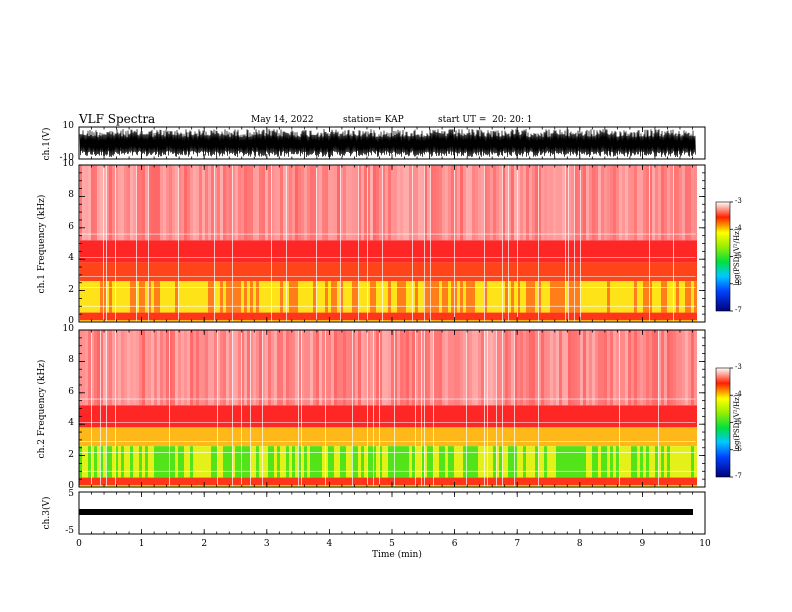 Image resolution: width=792 pixels, height=612 pixels. I want to click on y-tick-label: 6, so click(71, 226).